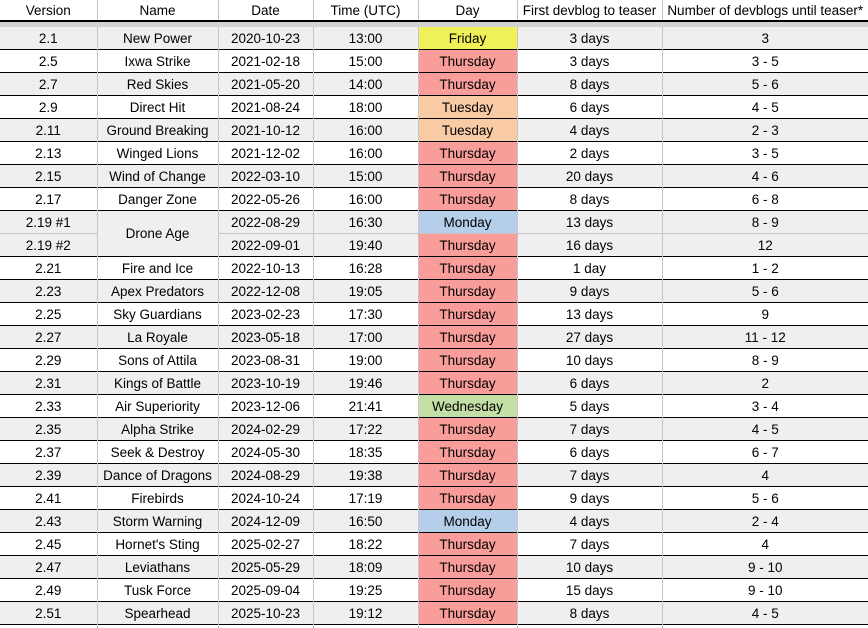  What do you see at coordinates (157, 613) in the screenshot?
I see `cell-name: Spearhead` at bounding box center [157, 613].